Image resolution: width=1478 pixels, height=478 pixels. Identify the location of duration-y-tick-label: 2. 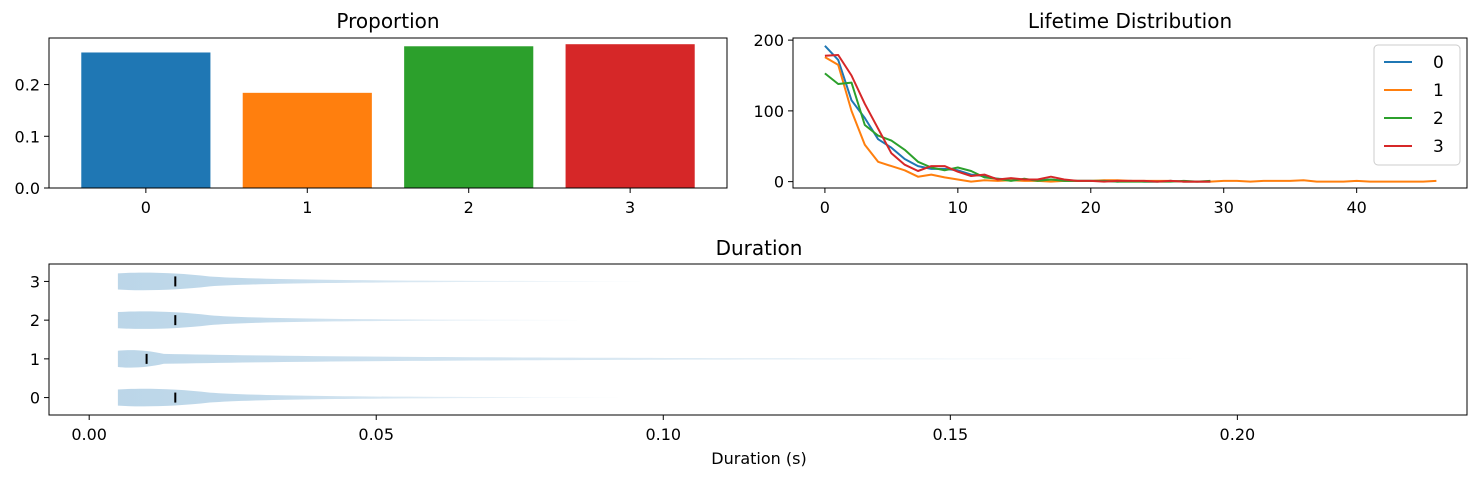
(35, 320).